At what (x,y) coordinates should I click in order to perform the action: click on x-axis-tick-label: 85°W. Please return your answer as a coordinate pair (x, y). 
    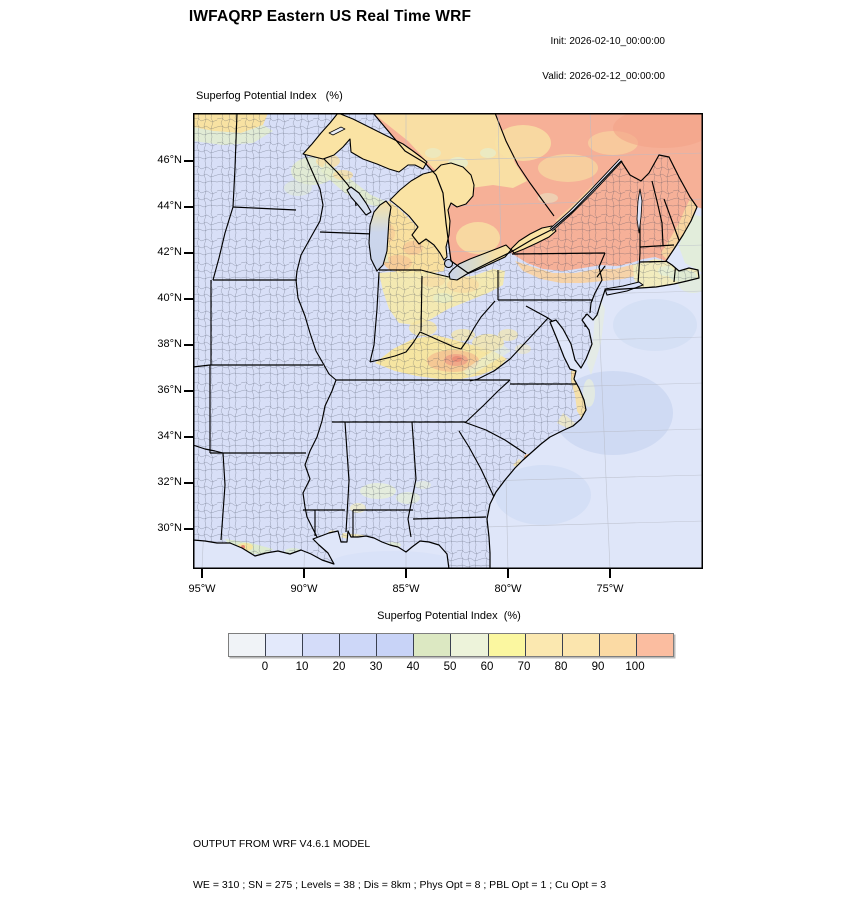
    Looking at the image, I should click on (406, 589).